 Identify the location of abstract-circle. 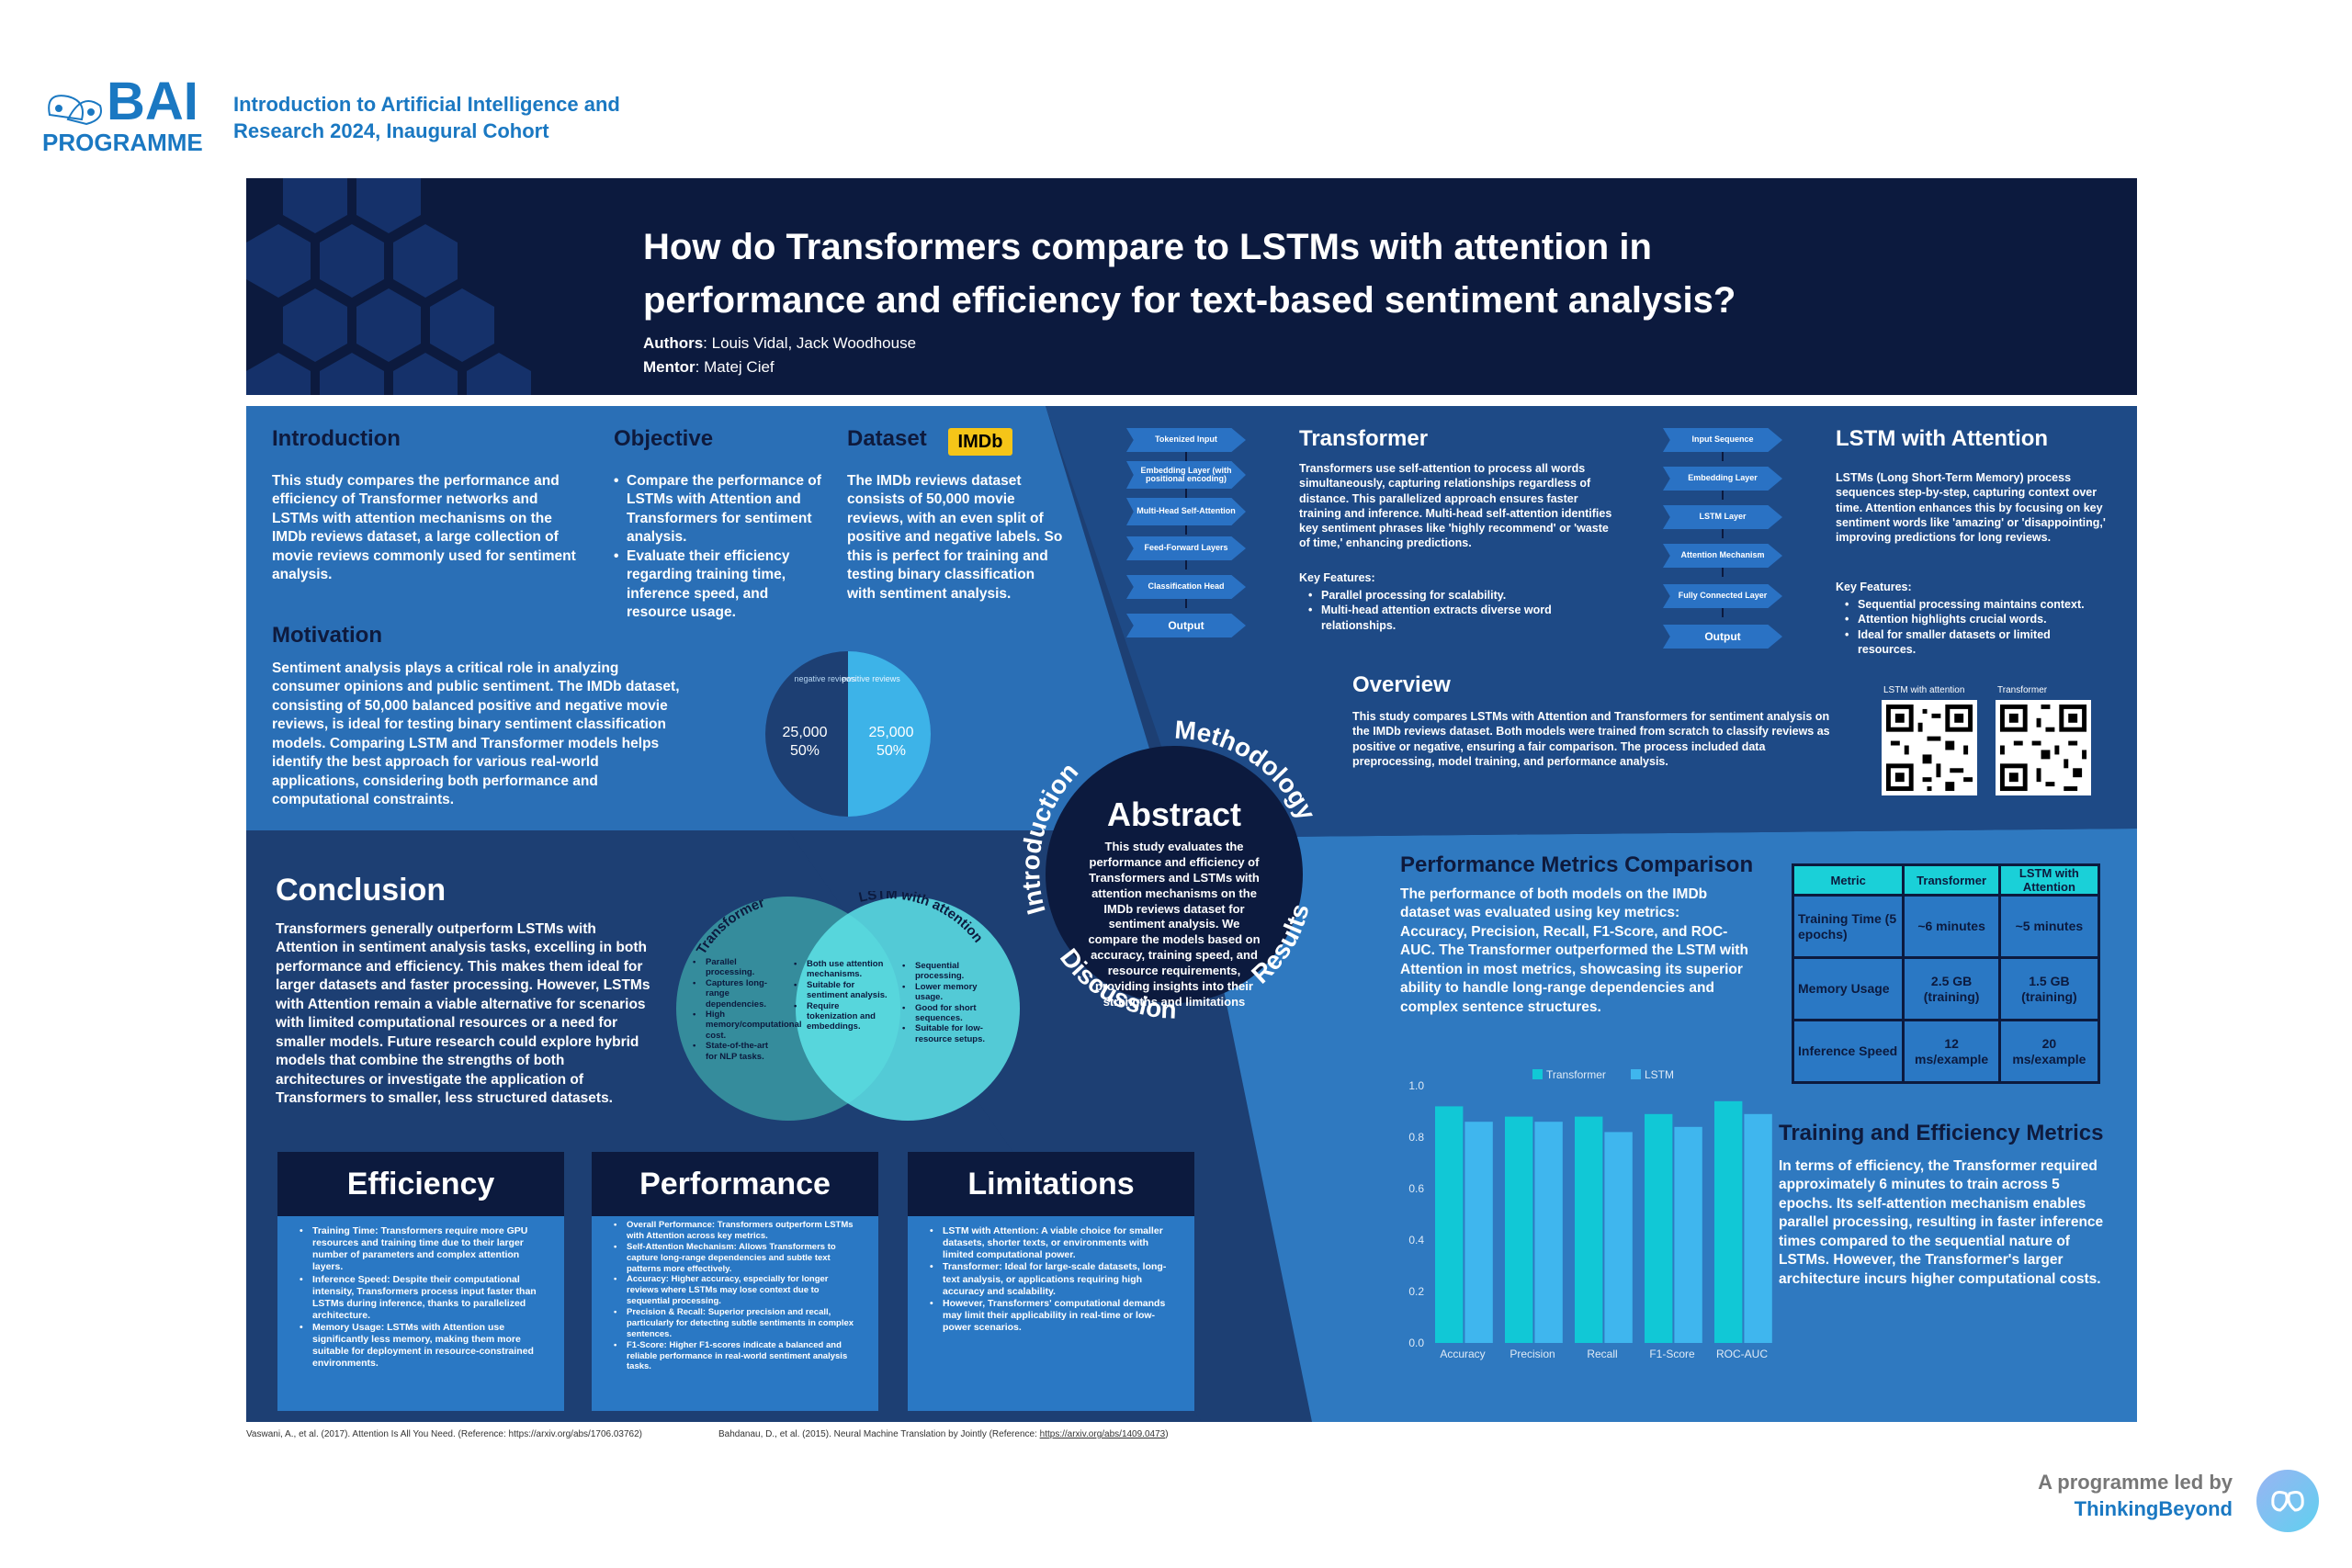
(1174, 875).